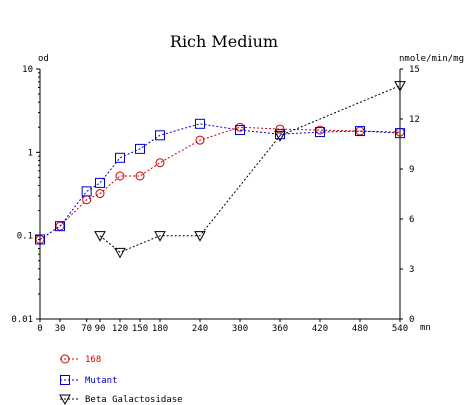 This screenshot has width=472, height=405. What do you see at coordinates (86, 329) in the screenshot?
I see `x-tick-label: 70` at bounding box center [86, 329].